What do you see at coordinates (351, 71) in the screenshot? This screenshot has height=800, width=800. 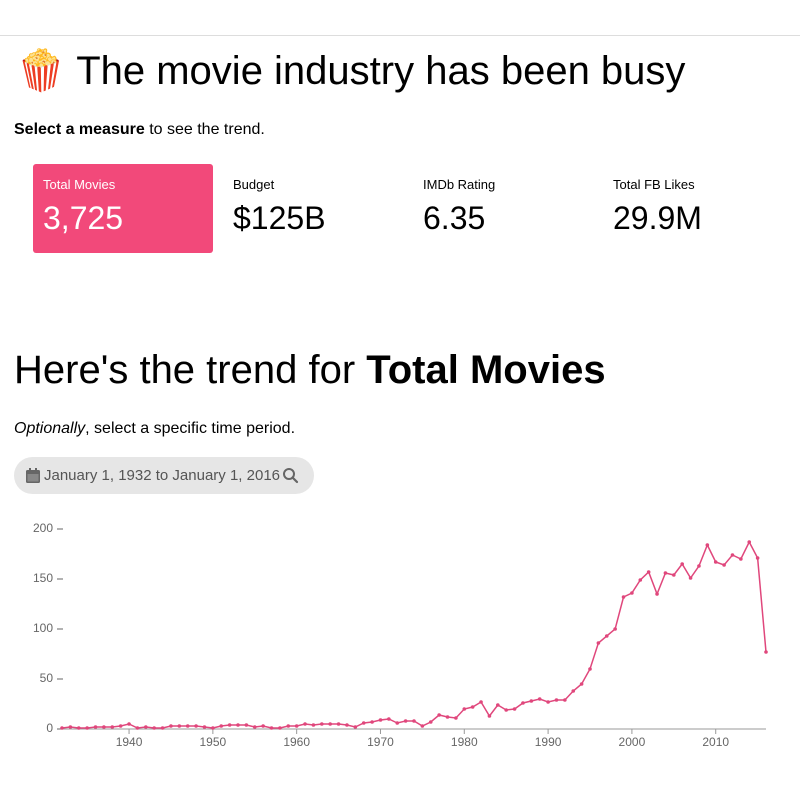 I see `page-title: 🍿 The movie industry has been busy` at bounding box center [351, 71].